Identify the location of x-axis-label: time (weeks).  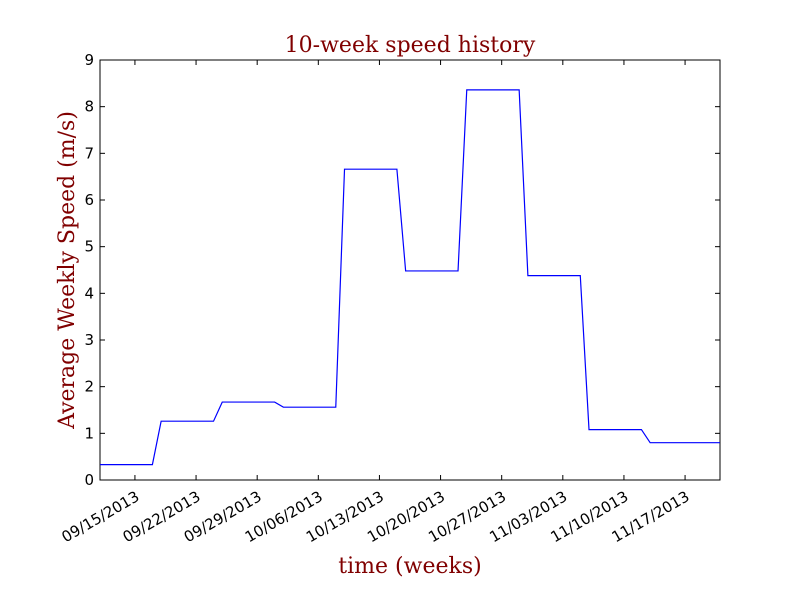
(409, 566).